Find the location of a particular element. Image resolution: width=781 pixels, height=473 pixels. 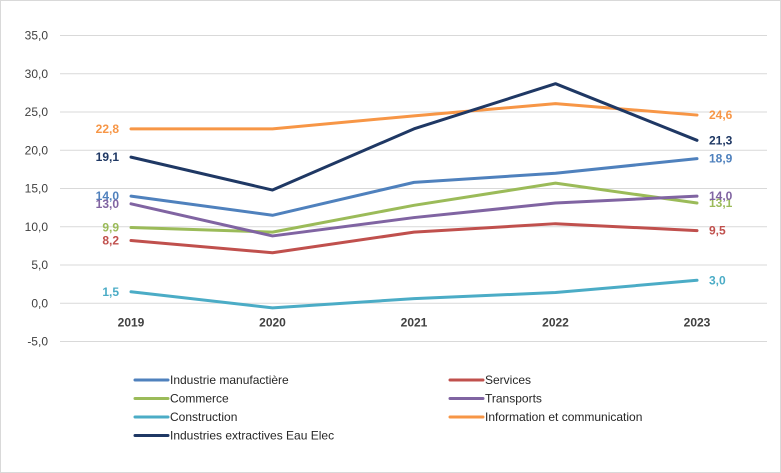

data-label: 22,8 is located at coordinates (108, 129).